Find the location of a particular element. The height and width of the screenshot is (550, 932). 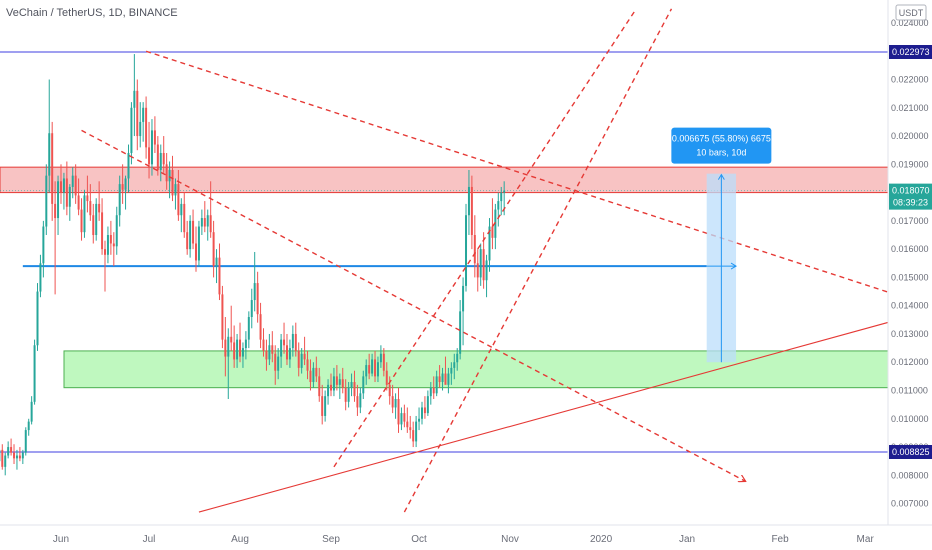

x-tick-label: Jan is located at coordinates (687, 539).